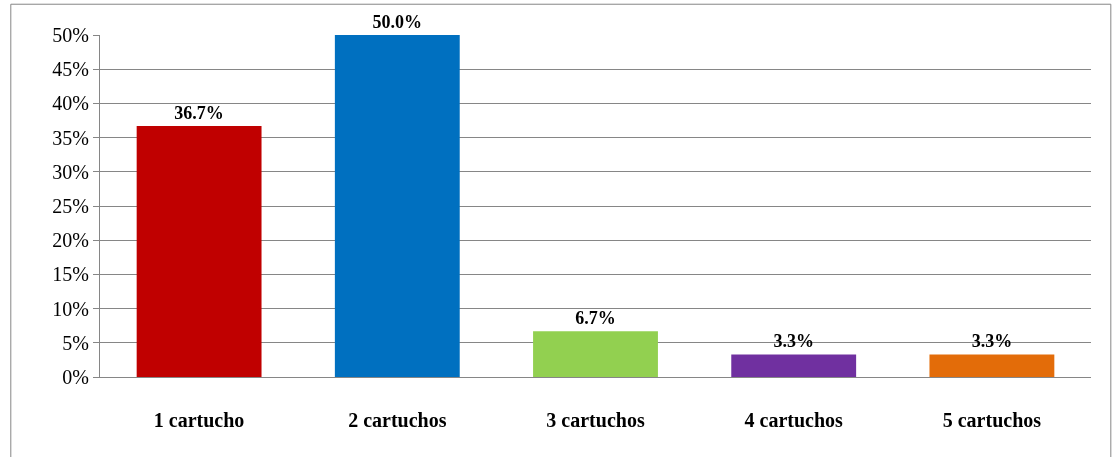 This screenshot has height=457, width=1113. I want to click on y-tick-label: 10%, so click(70, 308).